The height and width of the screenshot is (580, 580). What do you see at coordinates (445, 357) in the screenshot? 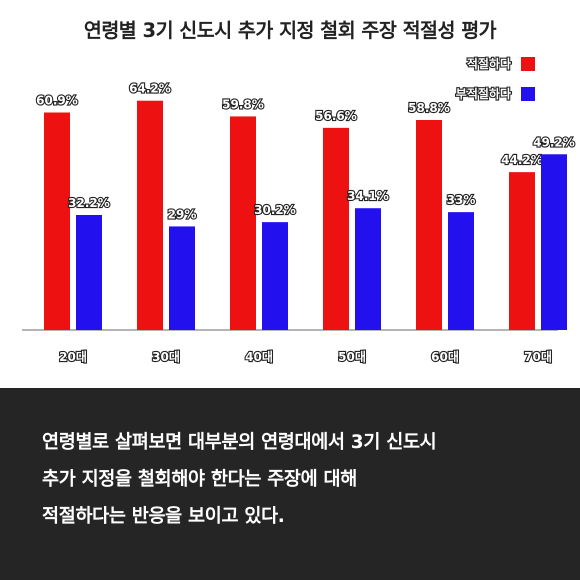
I see `category-label: 60대` at bounding box center [445, 357].